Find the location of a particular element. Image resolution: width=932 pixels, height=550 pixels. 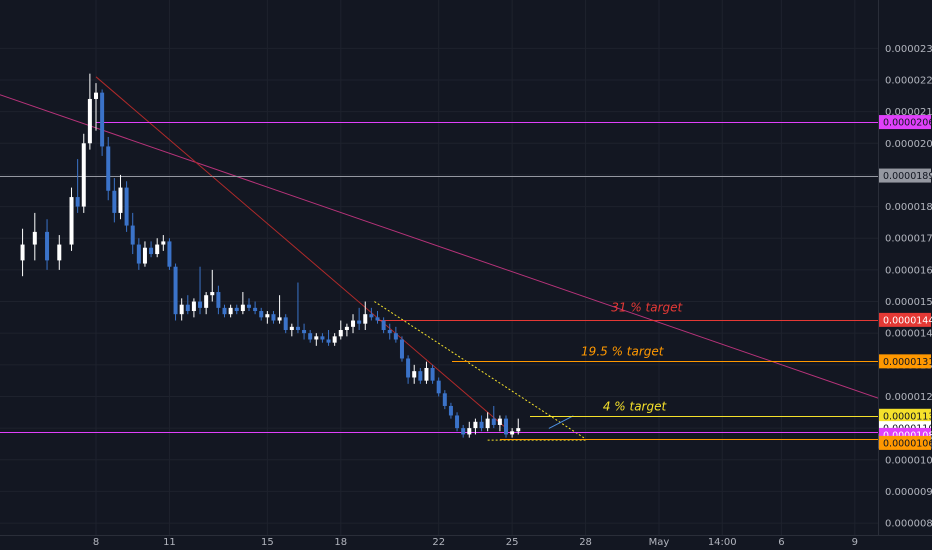

price-badge-0.00001898: 0.00001898 is located at coordinates (905, 175).